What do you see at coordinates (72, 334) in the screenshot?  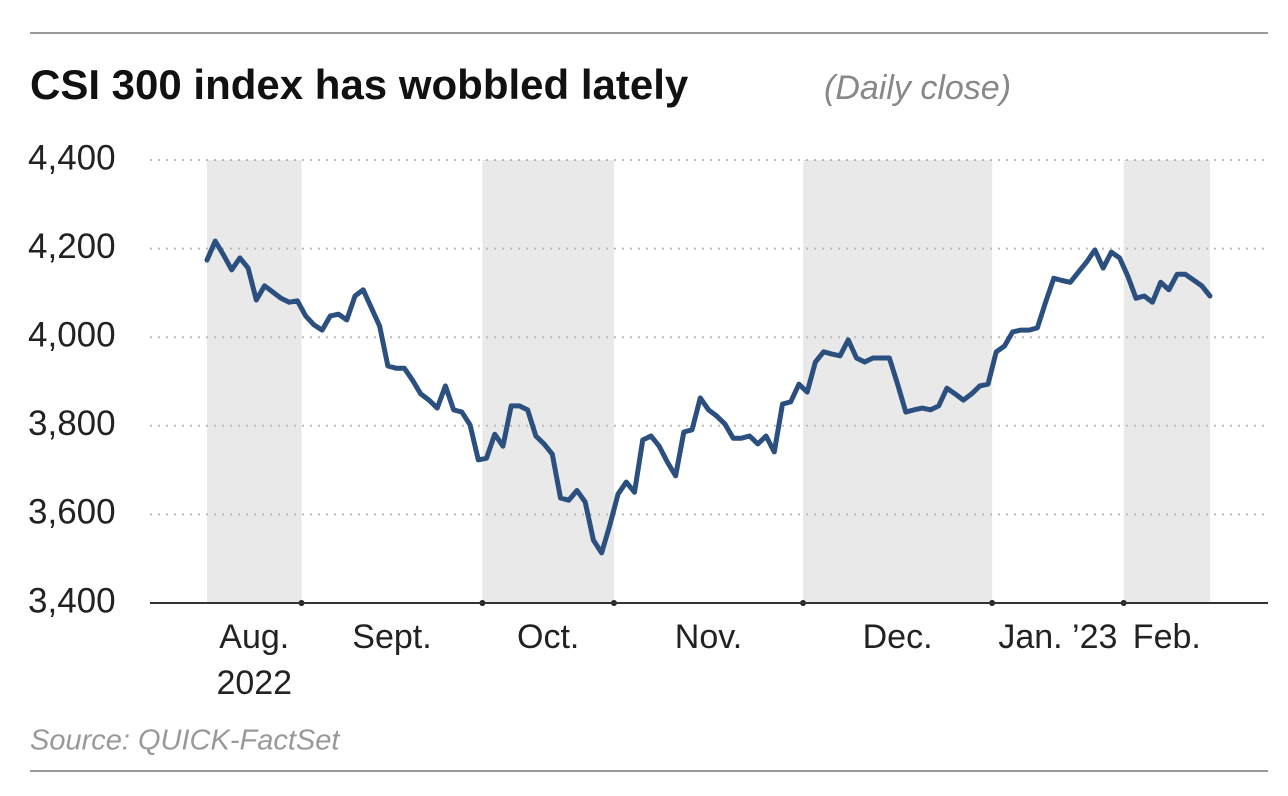 I see `y-tick-label: 4,000` at bounding box center [72, 334].